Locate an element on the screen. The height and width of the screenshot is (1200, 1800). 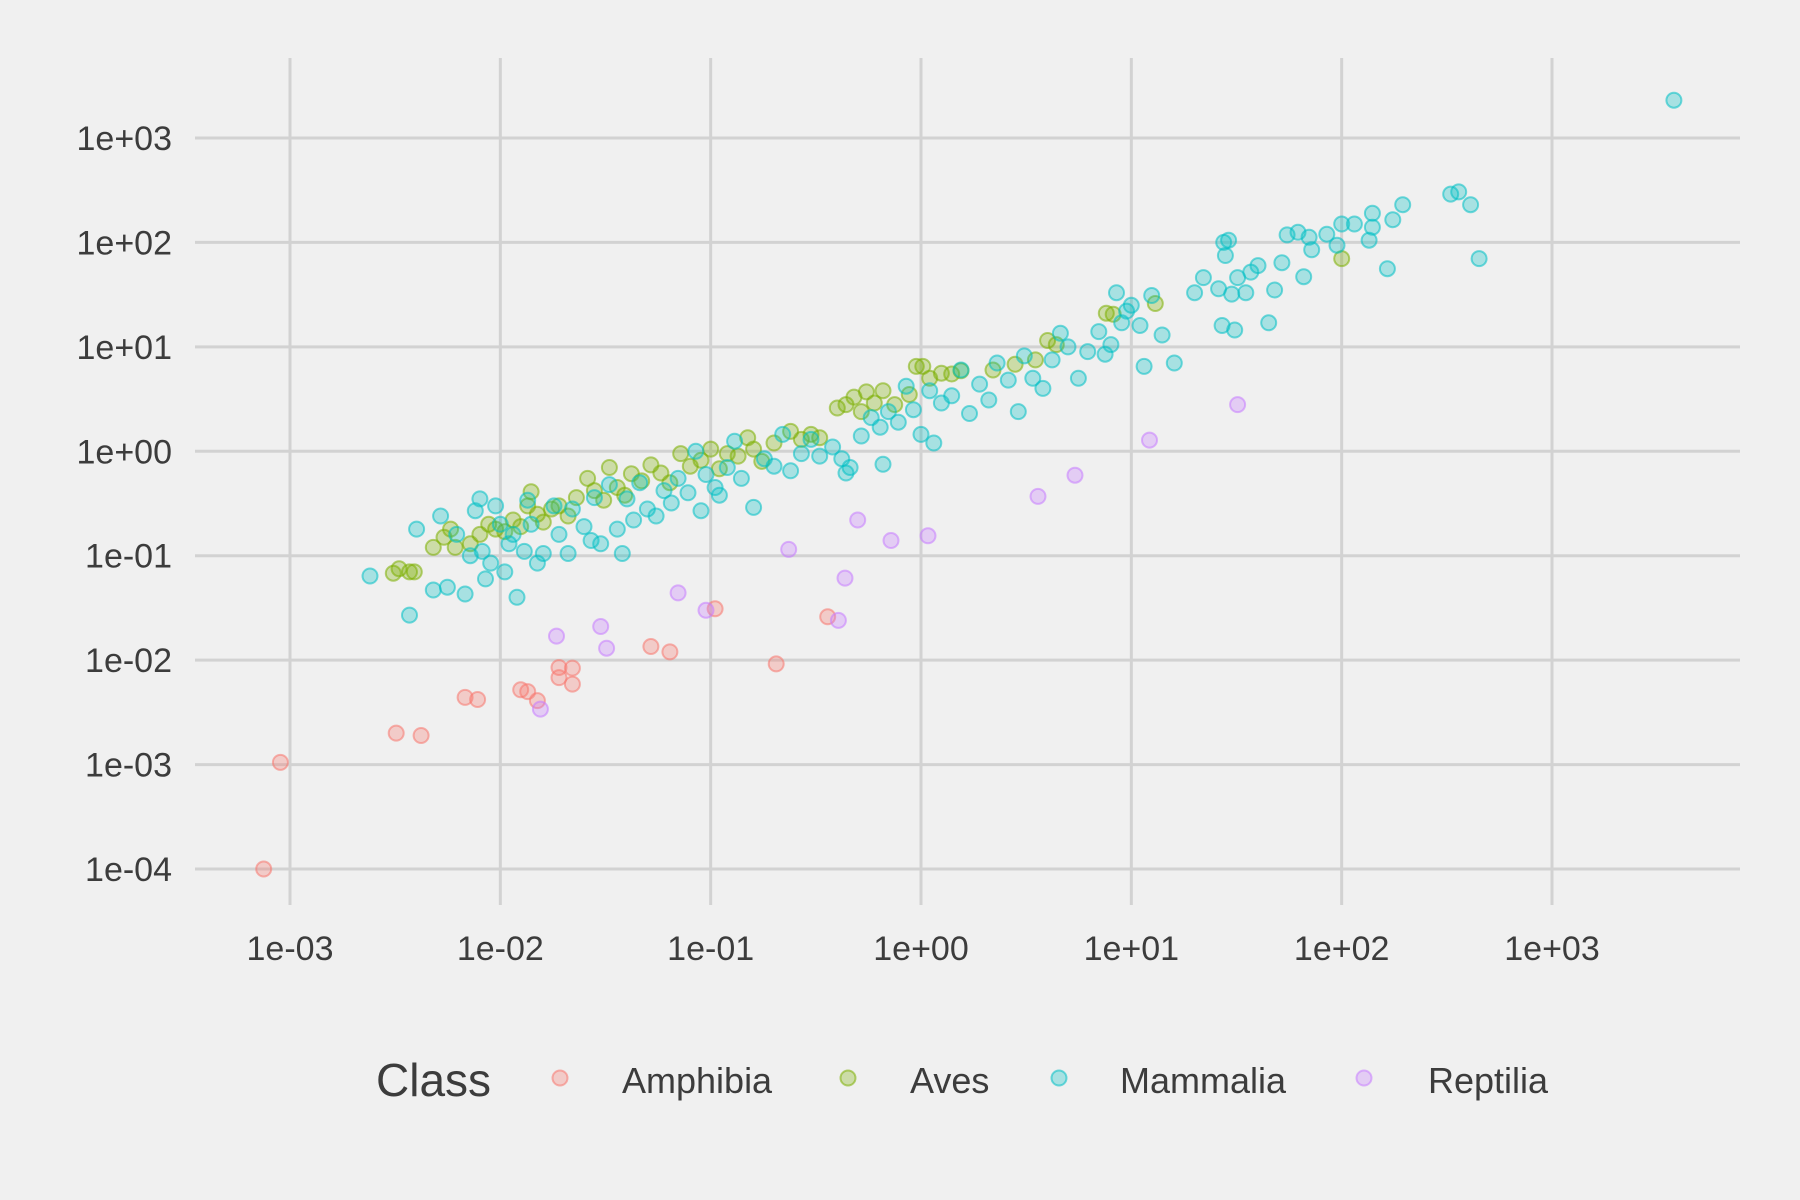
legend: Class Amphibia Aves Mammalia Reptilia is located at coordinates (962, 1080).